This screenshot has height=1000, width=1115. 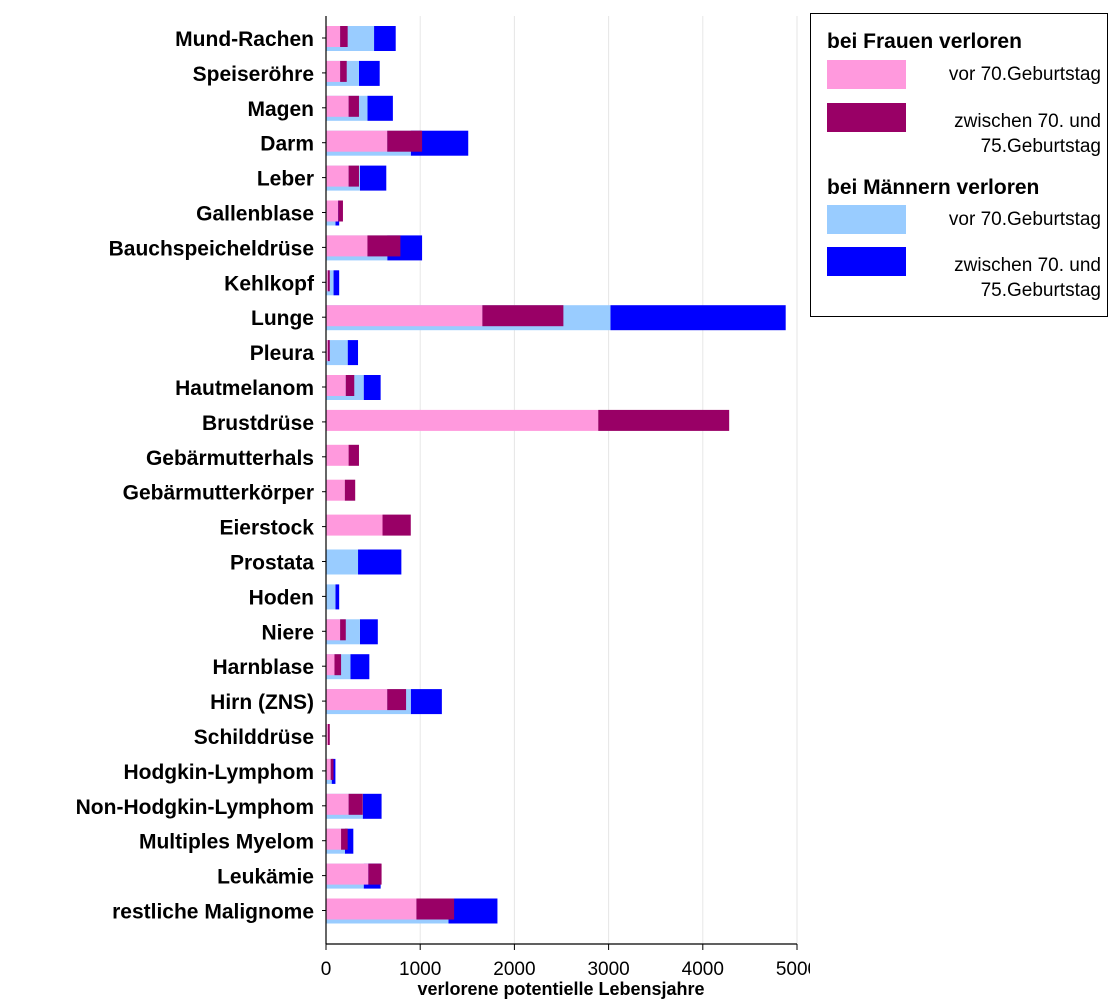 I want to click on legend-title-frauen: bei Frauen verloren, so click(x=924, y=41).